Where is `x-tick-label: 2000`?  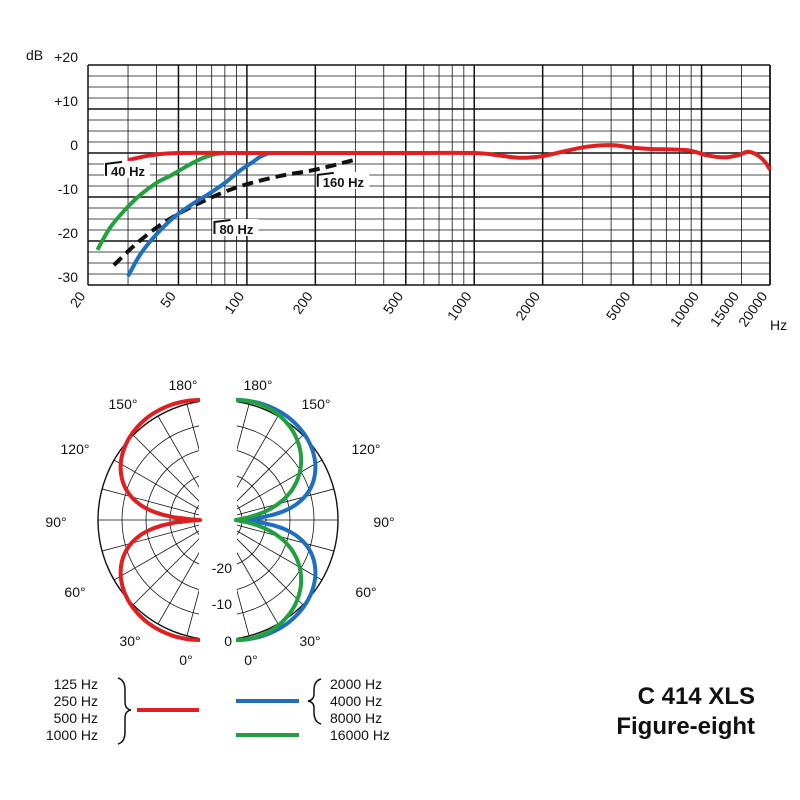 x-tick-label: 2000 is located at coordinates (527, 305).